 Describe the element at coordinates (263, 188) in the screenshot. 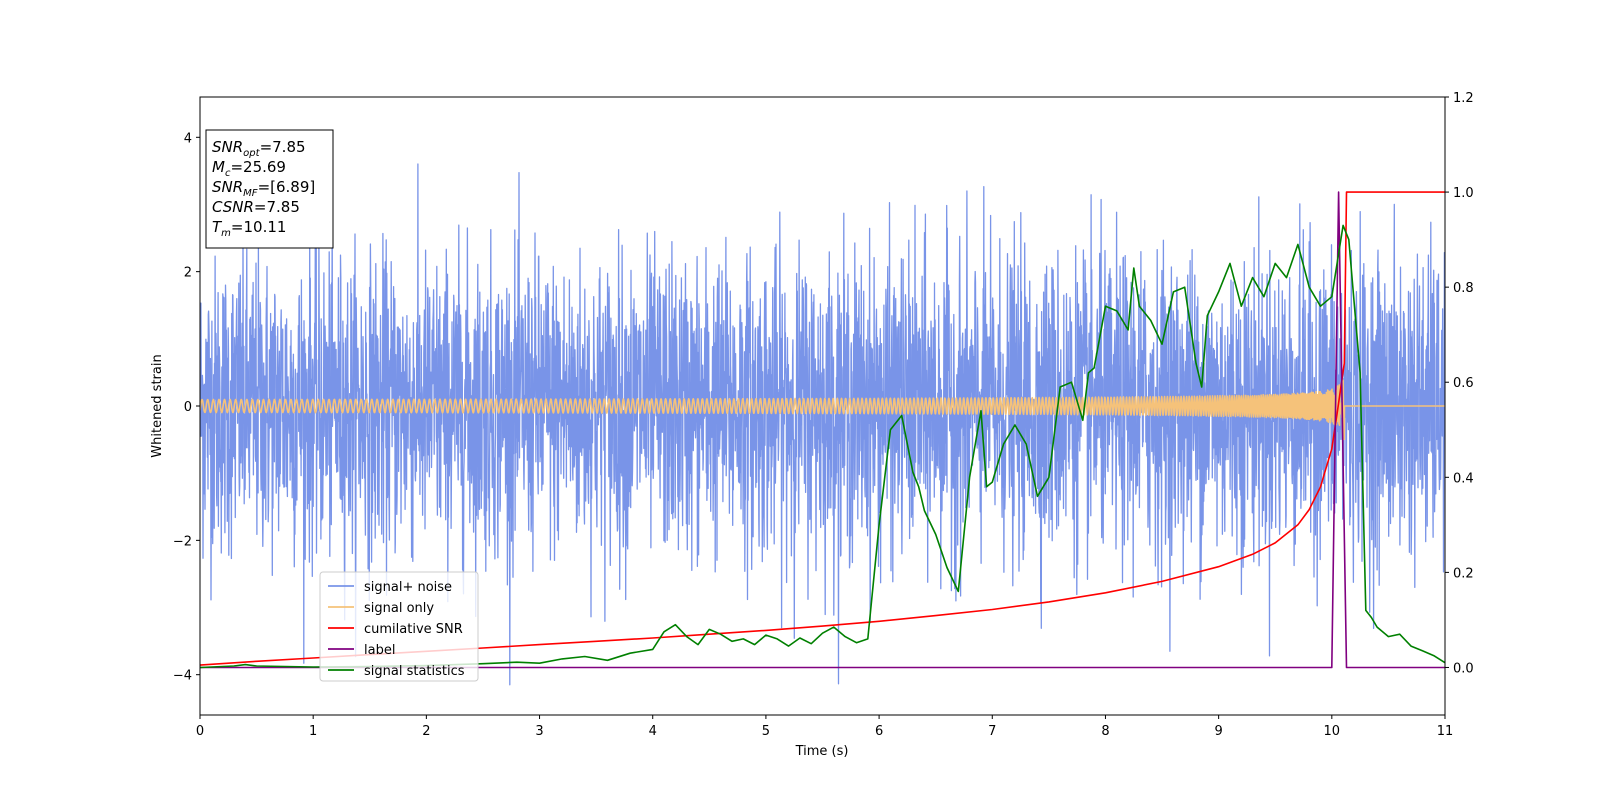

I see `info-box-line: SNRMF=[6.89]` at that location.